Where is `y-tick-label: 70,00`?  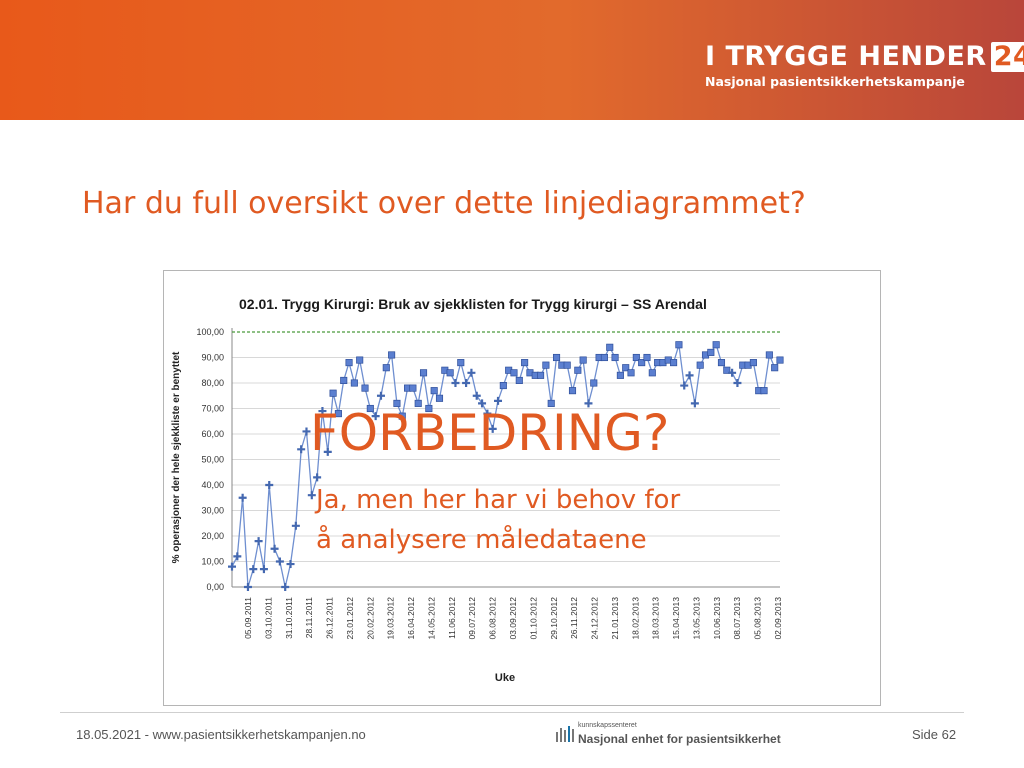
y-tick-label: 70,00 is located at coordinates (212, 409).